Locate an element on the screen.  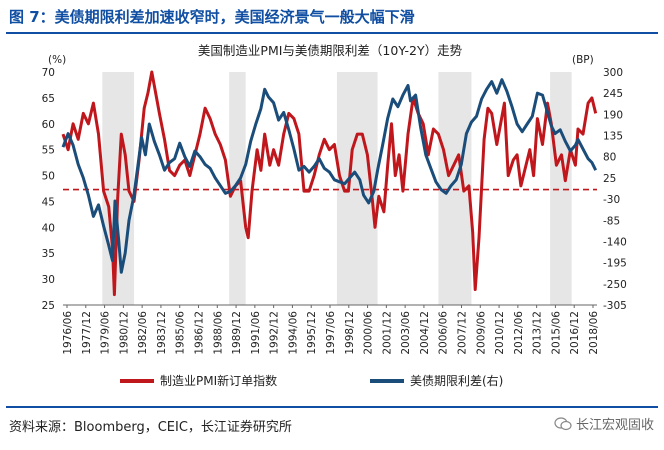
right-tick-label: -140 is located at coordinates (615, 242).